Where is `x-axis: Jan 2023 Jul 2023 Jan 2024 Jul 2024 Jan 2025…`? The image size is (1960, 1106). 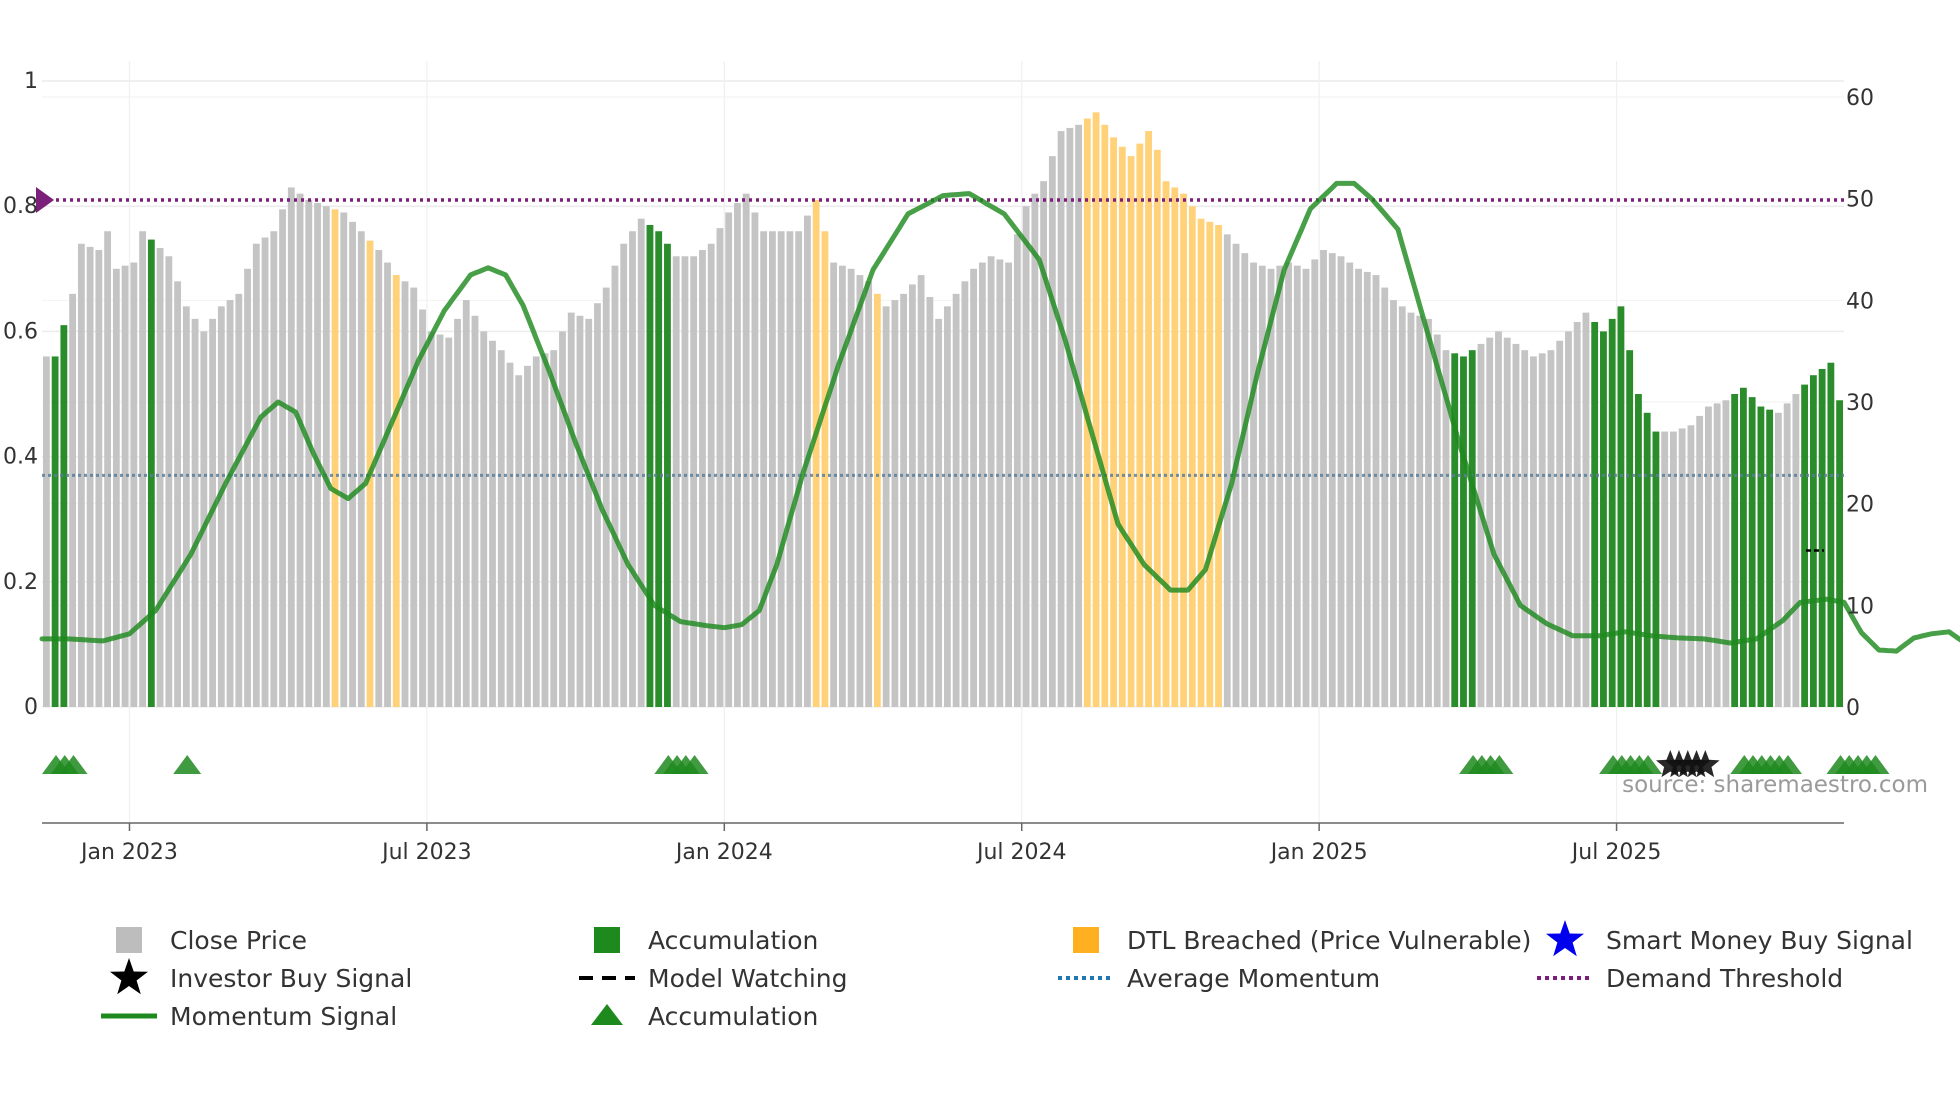 x-axis: Jan 2023 Jul 2023 Jan 2024 Jul 2024 Jan 2025… is located at coordinates (943, 843).